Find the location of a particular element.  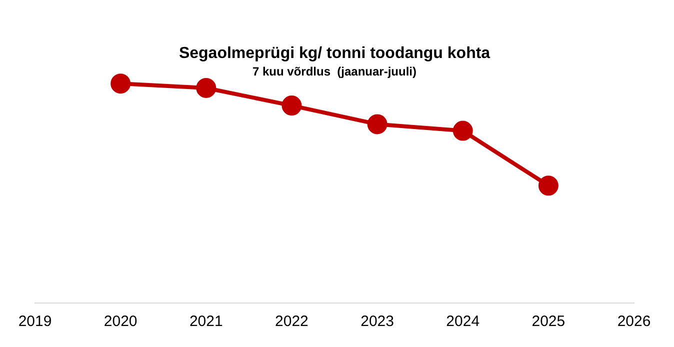

x-tick-label: 2023 is located at coordinates (377, 321).